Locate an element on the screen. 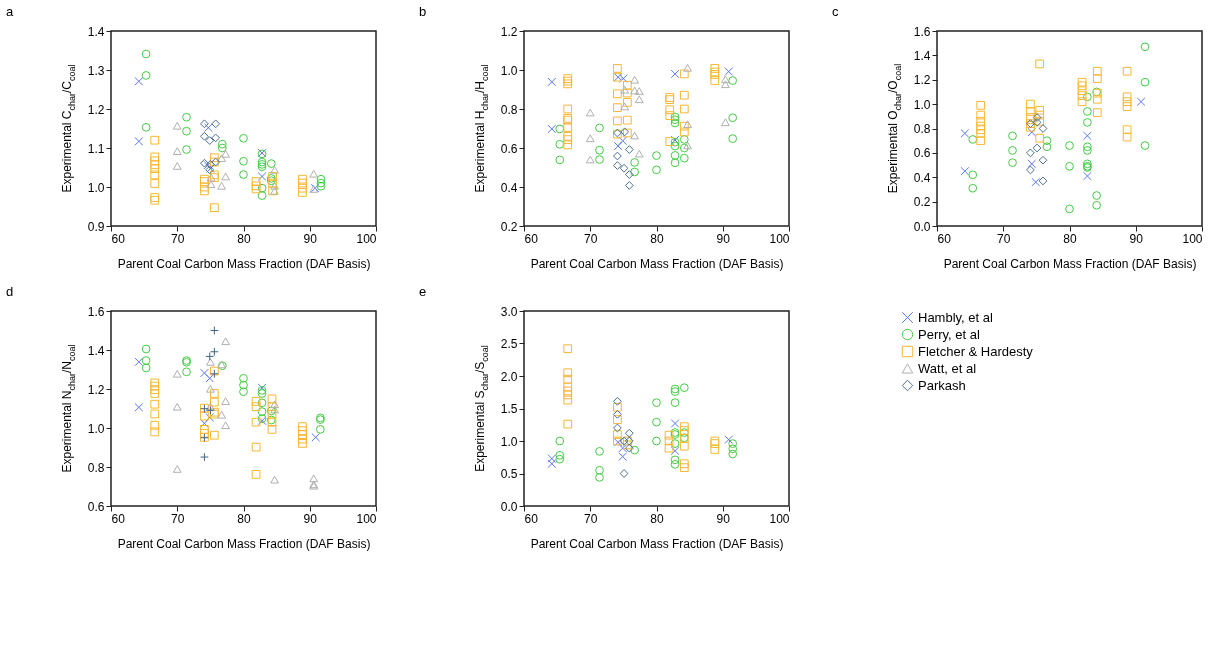  chart-title: b is located at coordinates (423, 11).